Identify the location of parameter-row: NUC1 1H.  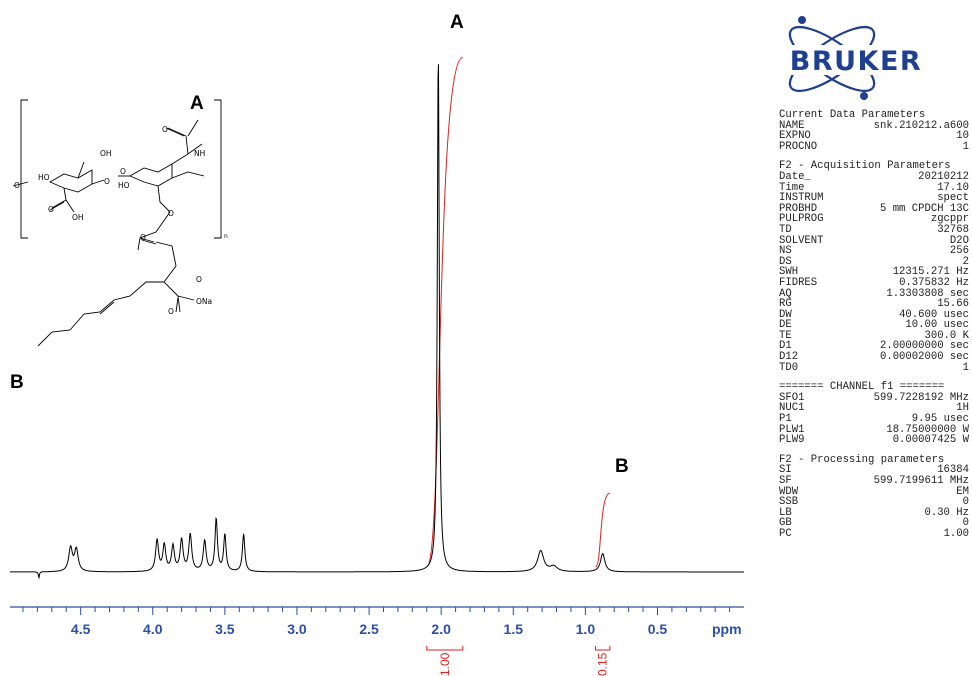
(874, 408).